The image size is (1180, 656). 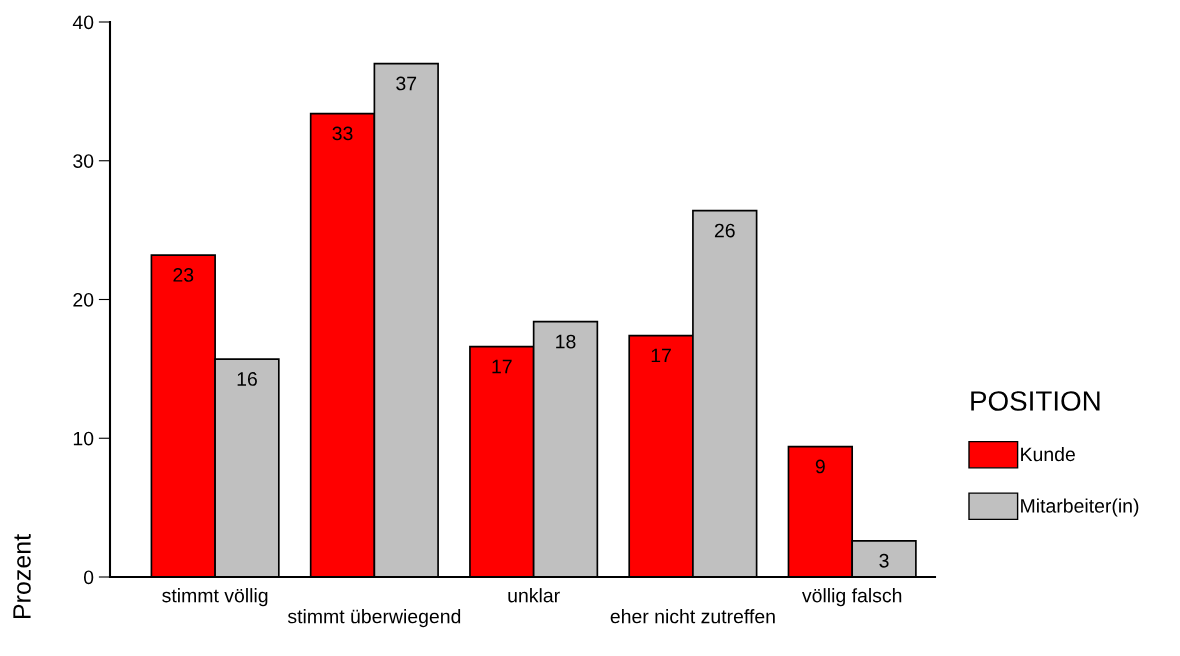 What do you see at coordinates (83, 299) in the screenshot?
I see `y-tick-label: 20` at bounding box center [83, 299].